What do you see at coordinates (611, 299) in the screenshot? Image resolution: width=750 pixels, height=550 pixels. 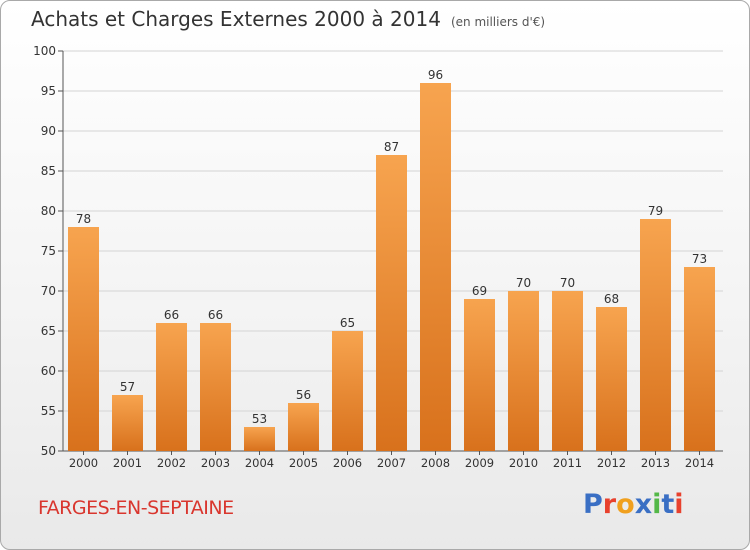 I see `data-label: 68` at bounding box center [611, 299].